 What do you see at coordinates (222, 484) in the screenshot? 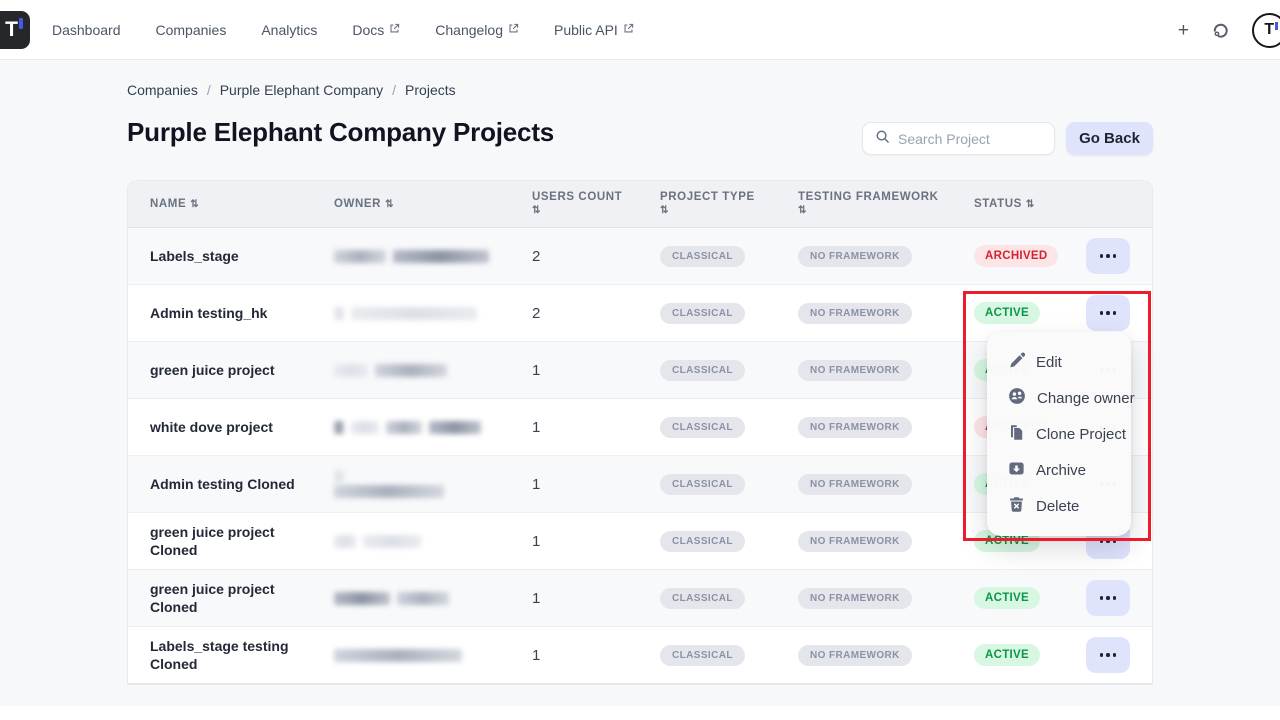
I see `project-name: Admin testing Cloned` at bounding box center [222, 484].